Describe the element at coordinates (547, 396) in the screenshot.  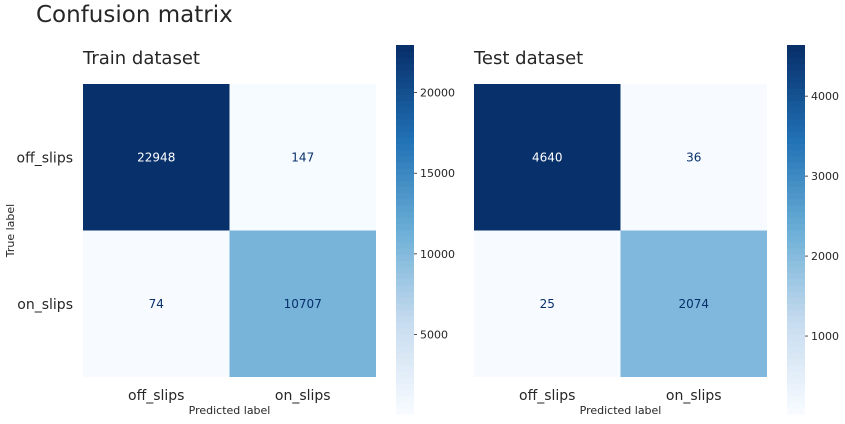
I see `x-tick-label: off_slips` at that location.